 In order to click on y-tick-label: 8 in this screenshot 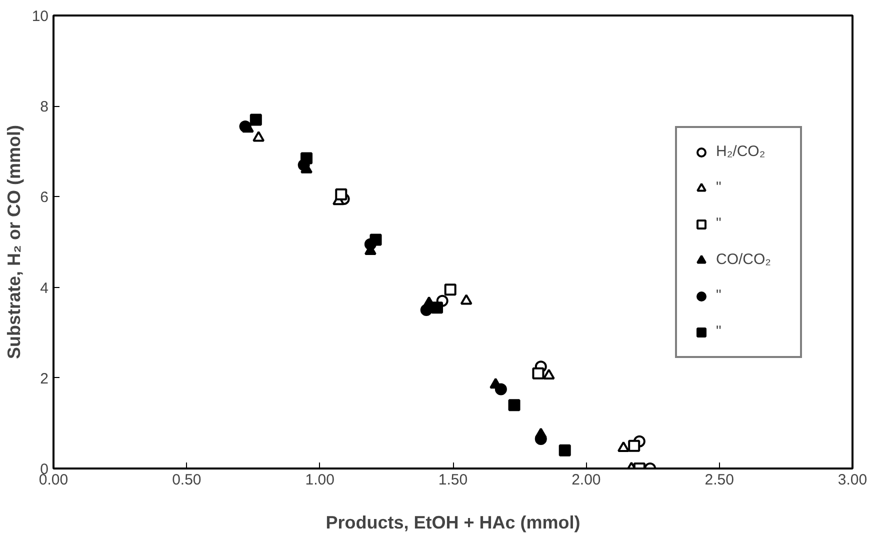, I will do `click(44, 107)`.